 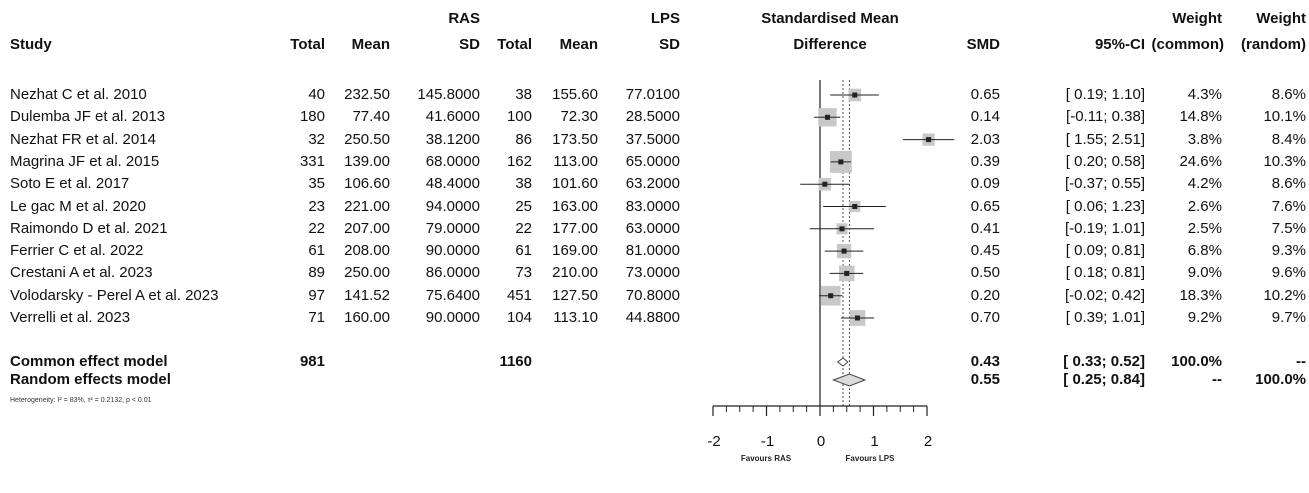 I want to click on summary-smd: 0.55, so click(x=985, y=379).